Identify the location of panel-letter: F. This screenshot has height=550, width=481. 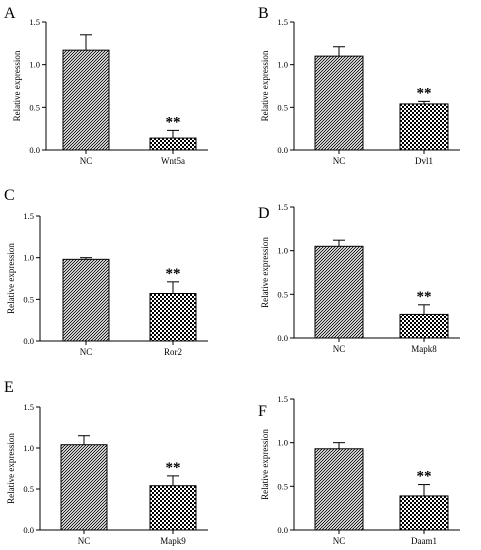
(262, 411).